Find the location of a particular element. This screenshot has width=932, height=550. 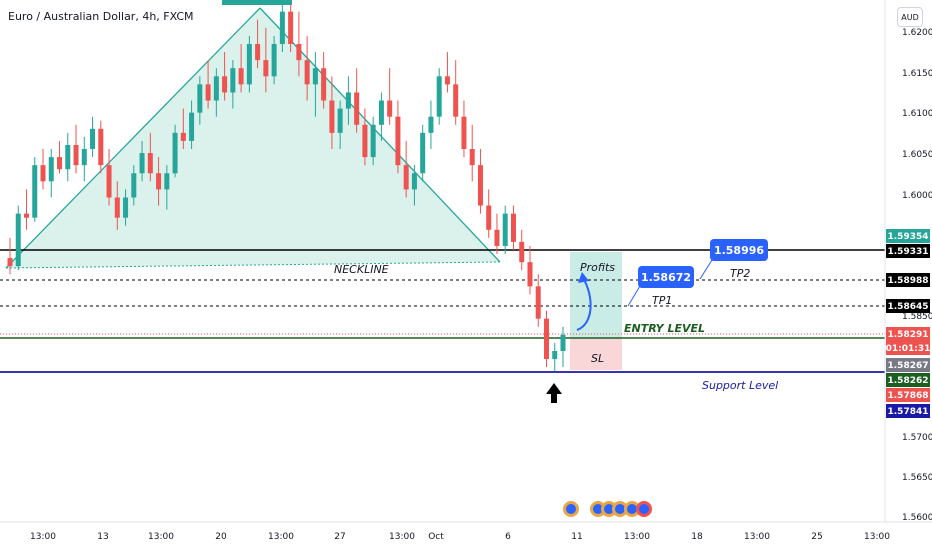

price-tick-label: 1.60000 is located at coordinates (917, 196).